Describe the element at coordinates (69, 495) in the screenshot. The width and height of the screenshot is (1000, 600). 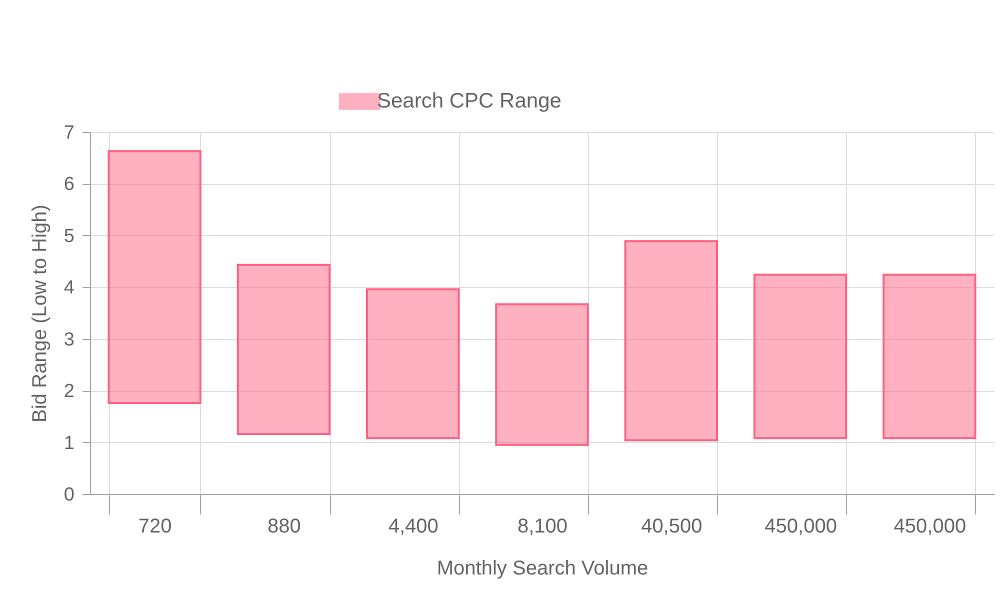
I see `y-tick-label: 0` at that location.